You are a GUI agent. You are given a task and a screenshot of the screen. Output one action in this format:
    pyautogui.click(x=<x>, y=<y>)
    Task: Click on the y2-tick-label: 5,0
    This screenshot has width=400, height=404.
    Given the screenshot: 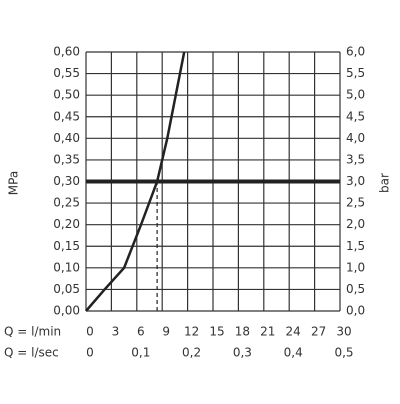 What is the action you would take?
    pyautogui.click(x=355, y=95)
    